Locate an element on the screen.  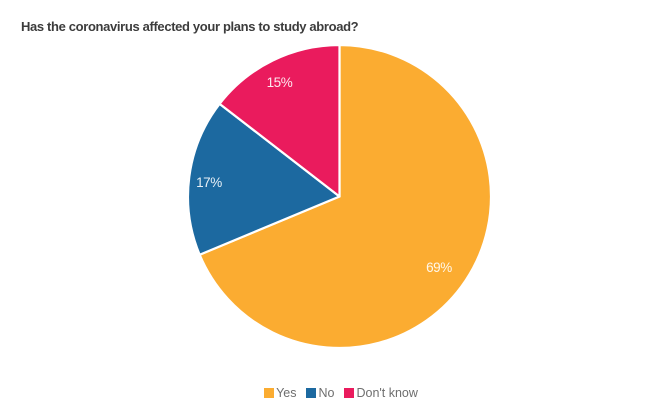
svg-text: 69% is located at coordinates (439, 267).